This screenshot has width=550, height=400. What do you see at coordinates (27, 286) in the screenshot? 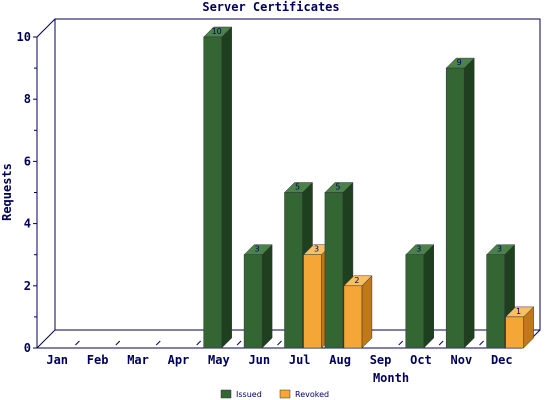
I see `y-tick-label: 2` at bounding box center [27, 286].